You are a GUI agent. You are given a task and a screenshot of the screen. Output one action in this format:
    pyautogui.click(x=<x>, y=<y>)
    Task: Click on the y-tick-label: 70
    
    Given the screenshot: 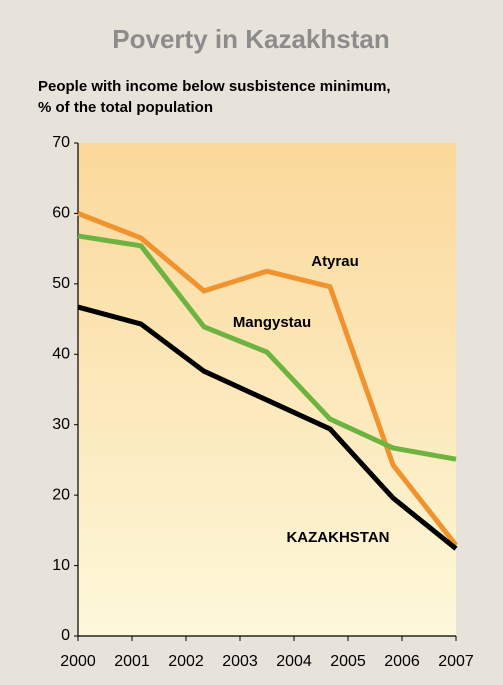 What is the action you would take?
    pyautogui.click(x=61, y=142)
    